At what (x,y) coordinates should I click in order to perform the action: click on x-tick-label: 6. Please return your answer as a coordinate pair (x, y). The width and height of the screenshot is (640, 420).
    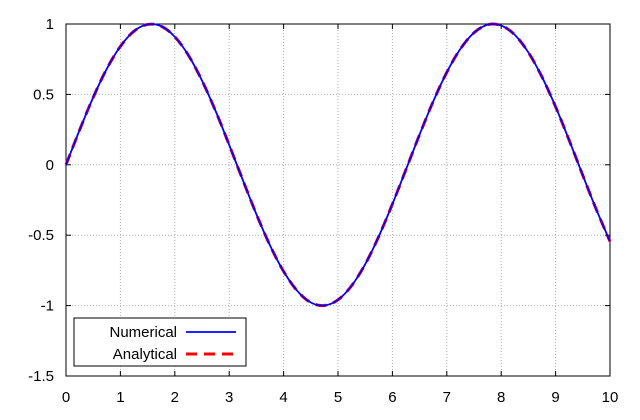
    Looking at the image, I should click on (392, 397).